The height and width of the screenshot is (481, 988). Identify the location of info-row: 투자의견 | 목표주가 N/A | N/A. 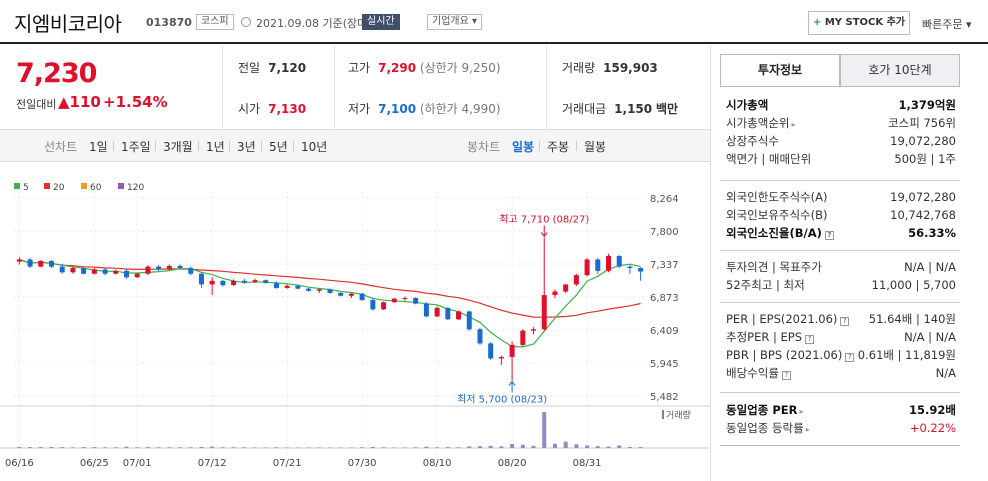
(841, 267).